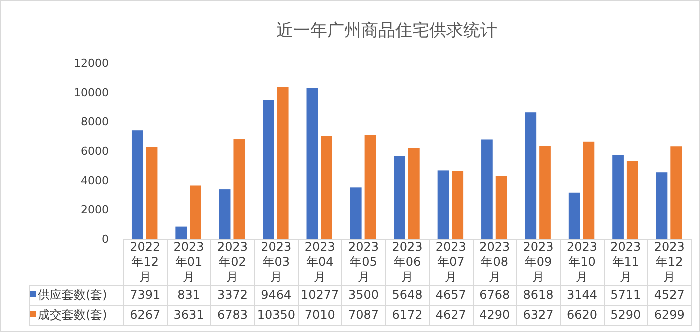 Image resolution: width=700 pixels, height=332 pixels. Describe the element at coordinates (95, 151) in the screenshot. I see `y-tick-label: 6000` at that location.